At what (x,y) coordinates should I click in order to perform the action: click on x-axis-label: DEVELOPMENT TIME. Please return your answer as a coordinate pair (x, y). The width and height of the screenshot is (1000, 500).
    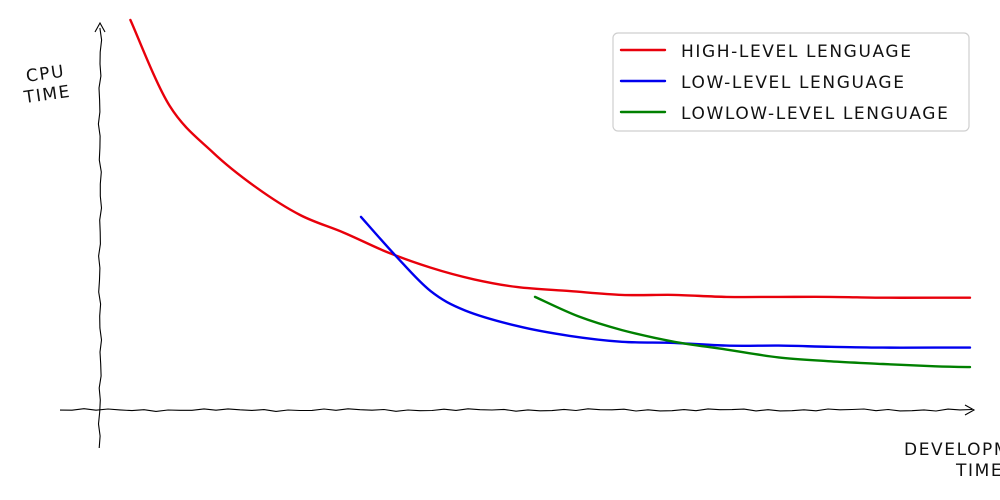
    Looking at the image, I should click on (952, 460).